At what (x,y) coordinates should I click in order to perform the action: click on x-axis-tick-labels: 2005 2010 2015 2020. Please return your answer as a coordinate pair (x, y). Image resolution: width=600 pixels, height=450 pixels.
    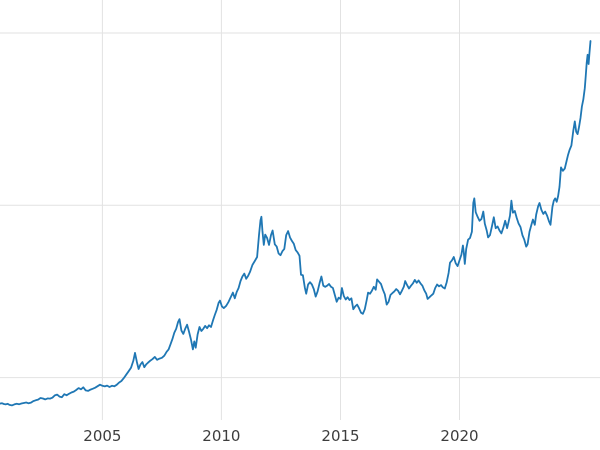
    Looking at the image, I should click on (280, 436).